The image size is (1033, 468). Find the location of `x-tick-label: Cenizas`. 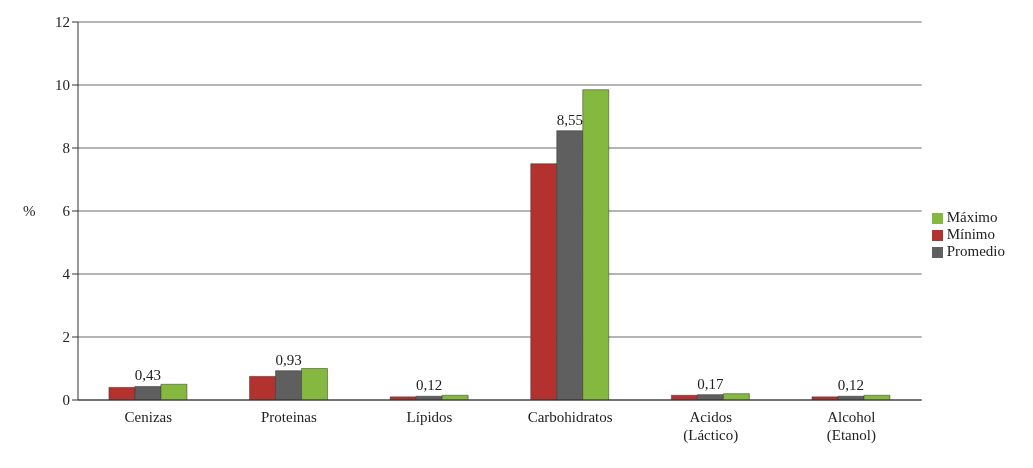

x-tick-label: Cenizas is located at coordinates (148, 417).